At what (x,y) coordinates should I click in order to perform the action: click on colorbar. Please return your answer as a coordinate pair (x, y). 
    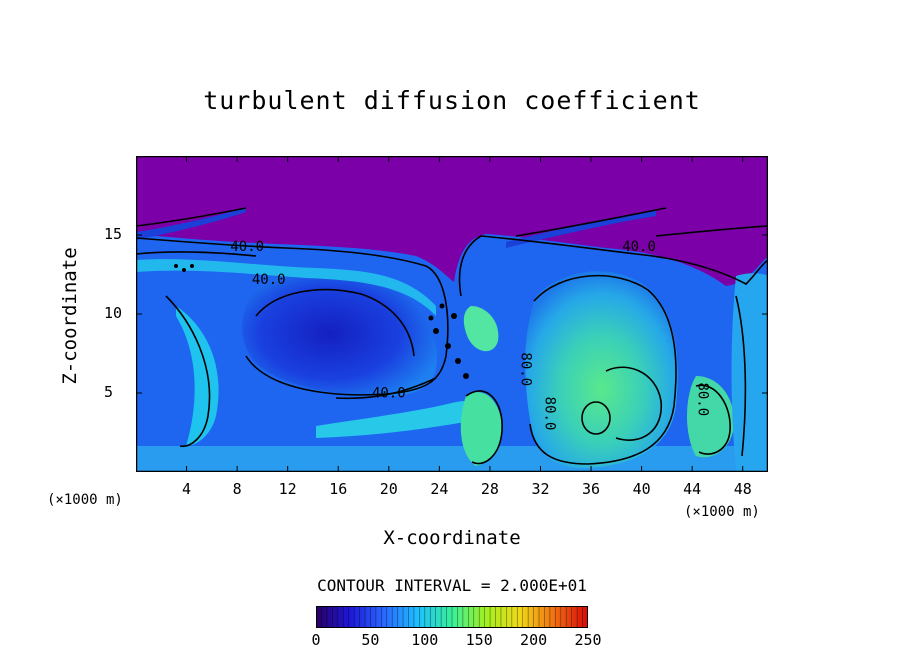
    Looking at the image, I should click on (452, 617).